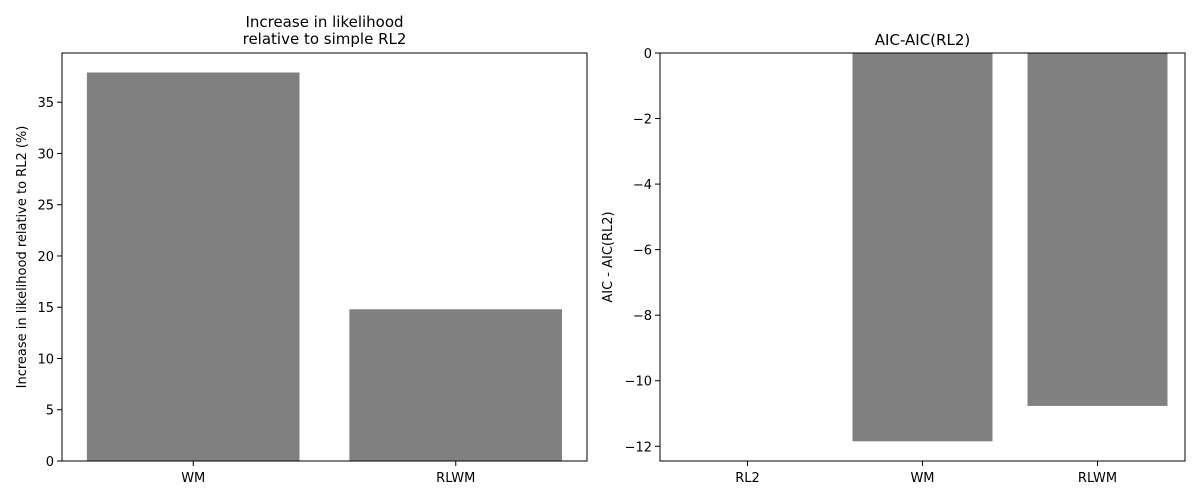 This screenshot has height=500, width=1200. Describe the element at coordinates (642, 251) in the screenshot. I see `y-tick-label: −6` at that location.